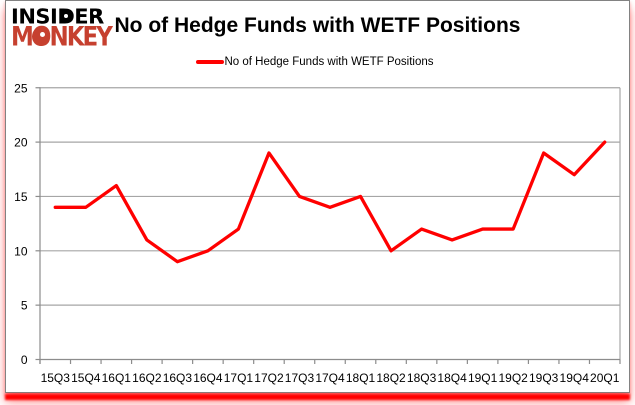  I want to click on x-tick-label: 19Q4, so click(575, 378).